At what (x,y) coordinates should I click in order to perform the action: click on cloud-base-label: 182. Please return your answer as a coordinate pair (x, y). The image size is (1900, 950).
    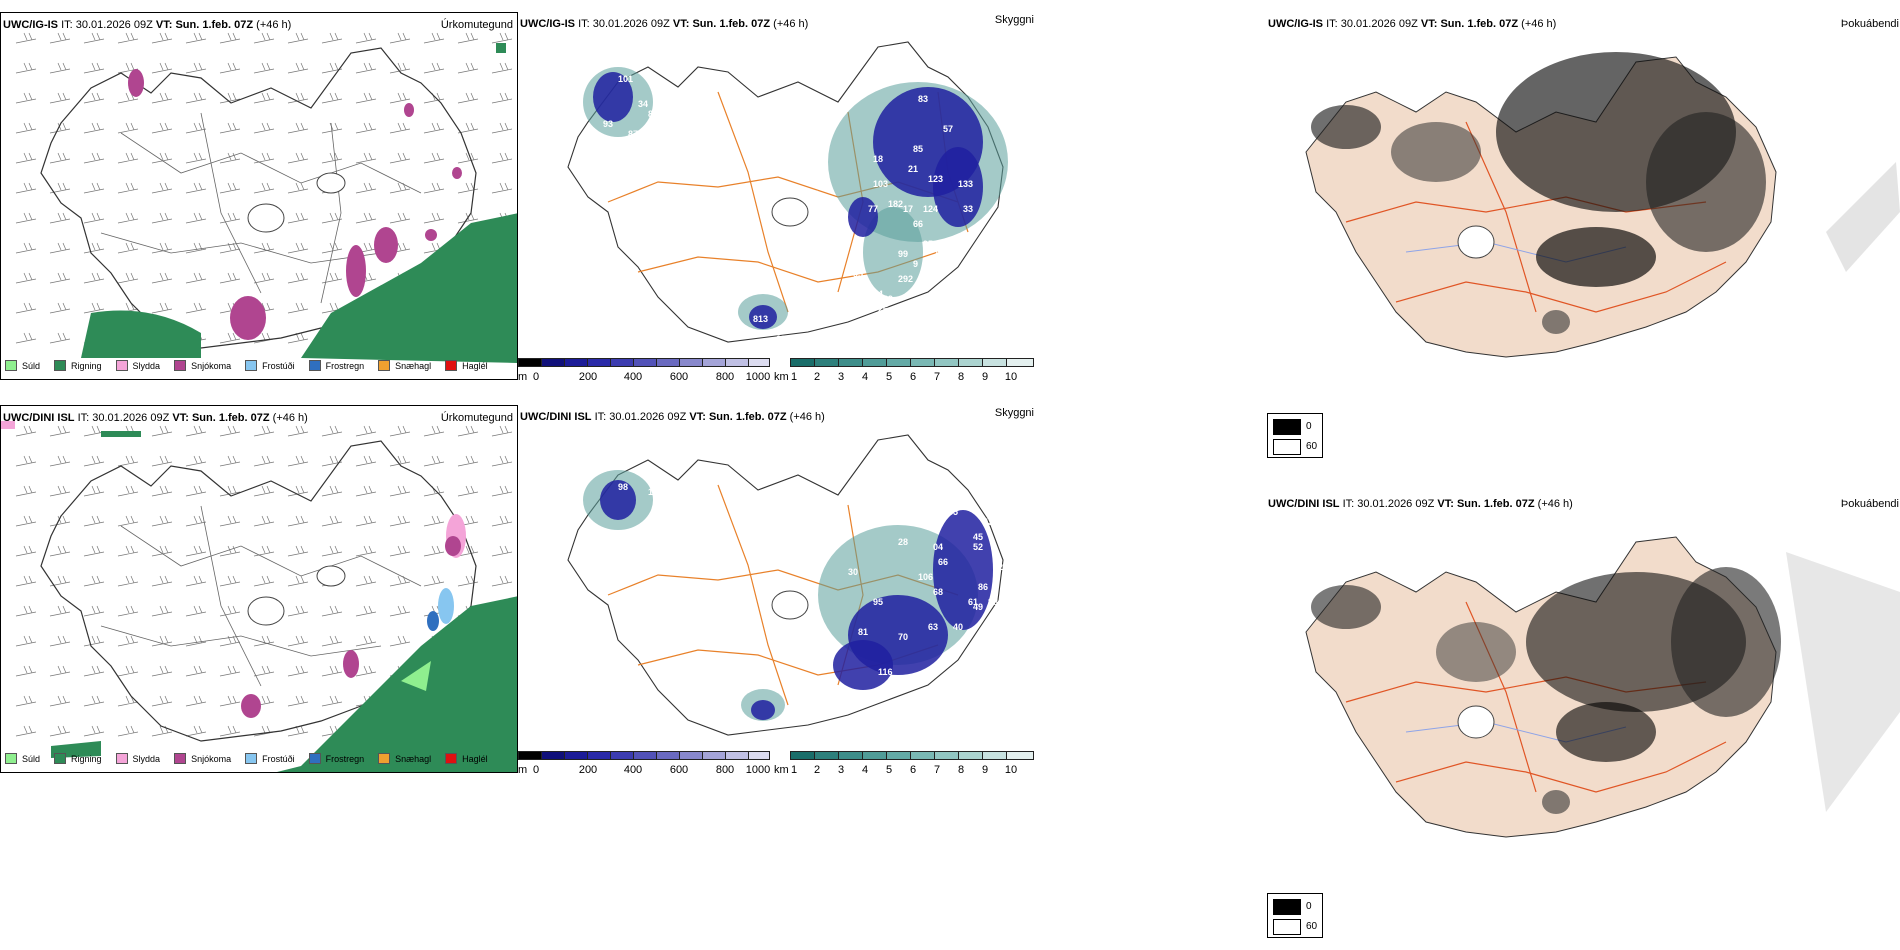
    Looking at the image, I should click on (895, 204).